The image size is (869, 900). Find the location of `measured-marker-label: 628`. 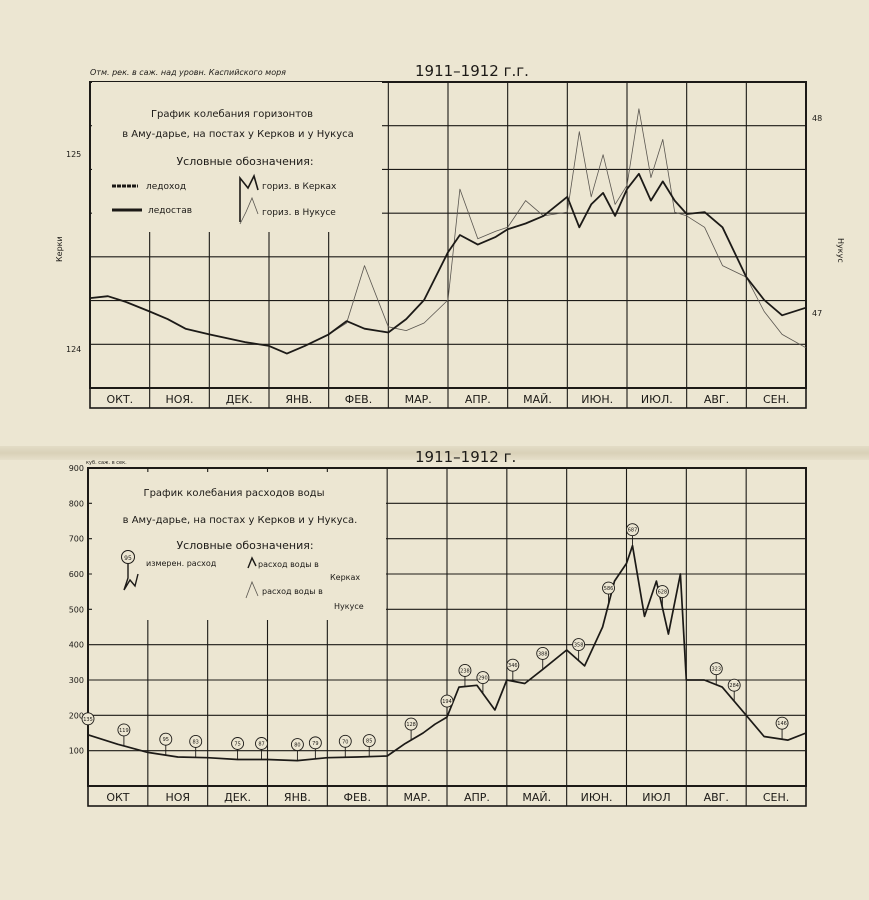

measured-marker-label: 628 is located at coordinates (663, 593).